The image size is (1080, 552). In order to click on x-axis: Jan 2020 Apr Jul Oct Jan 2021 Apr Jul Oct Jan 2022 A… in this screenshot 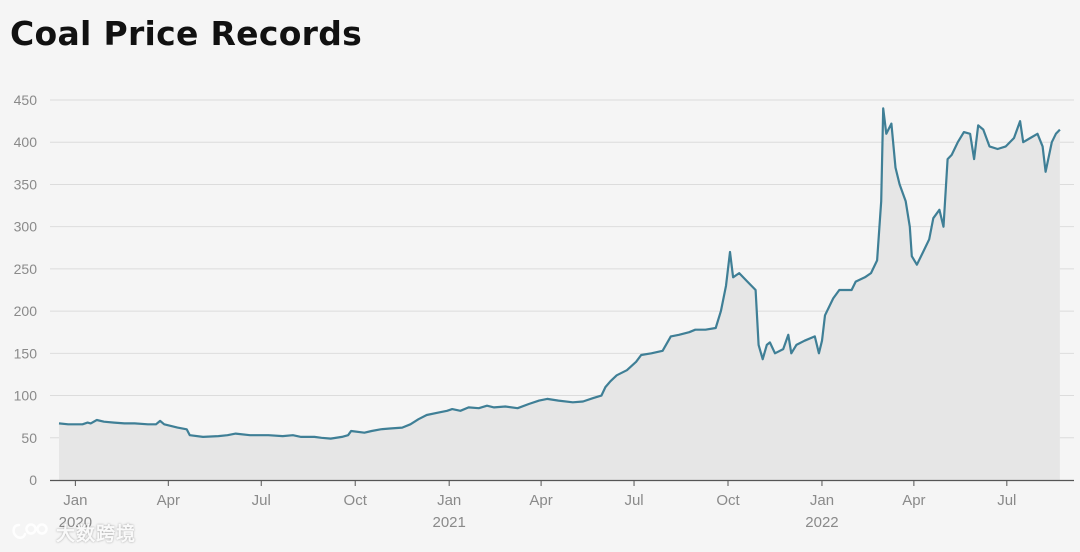, I will do `click(537, 505)`.